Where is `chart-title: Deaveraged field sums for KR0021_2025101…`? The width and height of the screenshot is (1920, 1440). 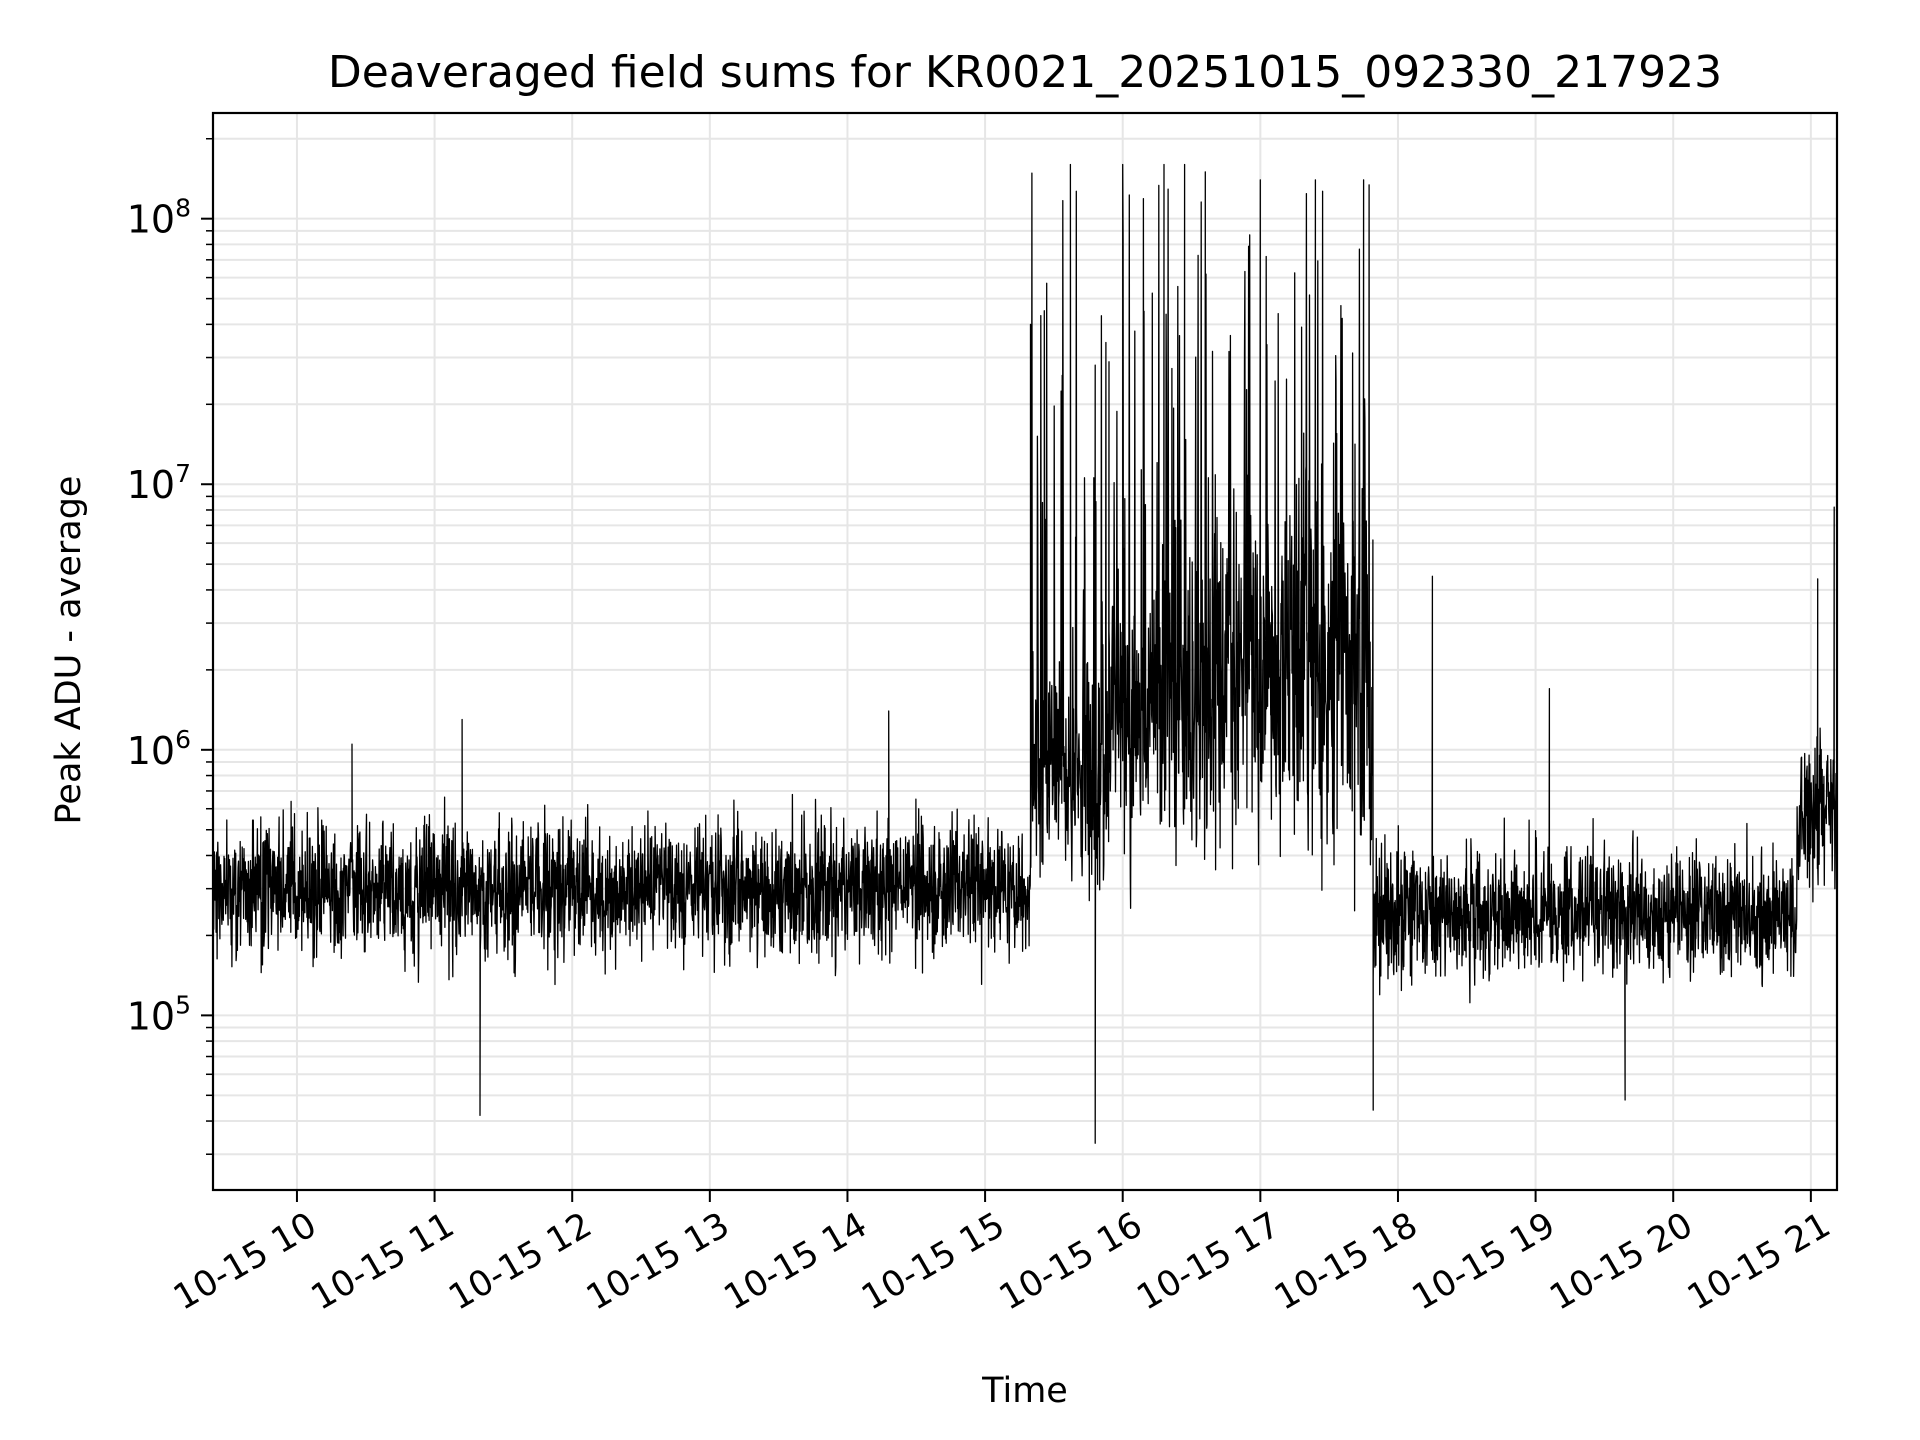 chart-title: Deaveraged field sums for KR0021_2025101… is located at coordinates (1025, 72).